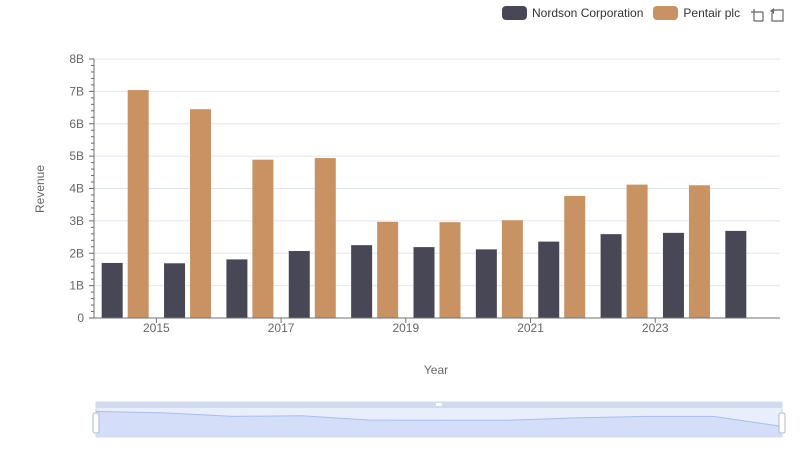 This screenshot has width=800, height=461. I want to click on y-tick-label: 0, so click(80, 318).